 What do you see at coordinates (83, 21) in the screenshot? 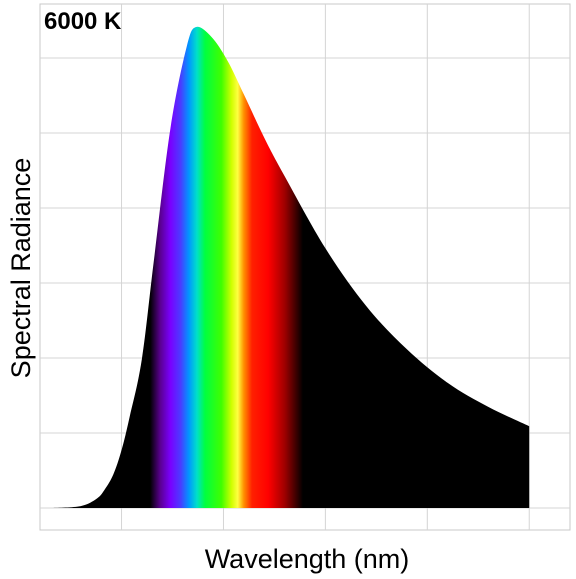
I see `temperature-label: 6000 K` at bounding box center [83, 21].